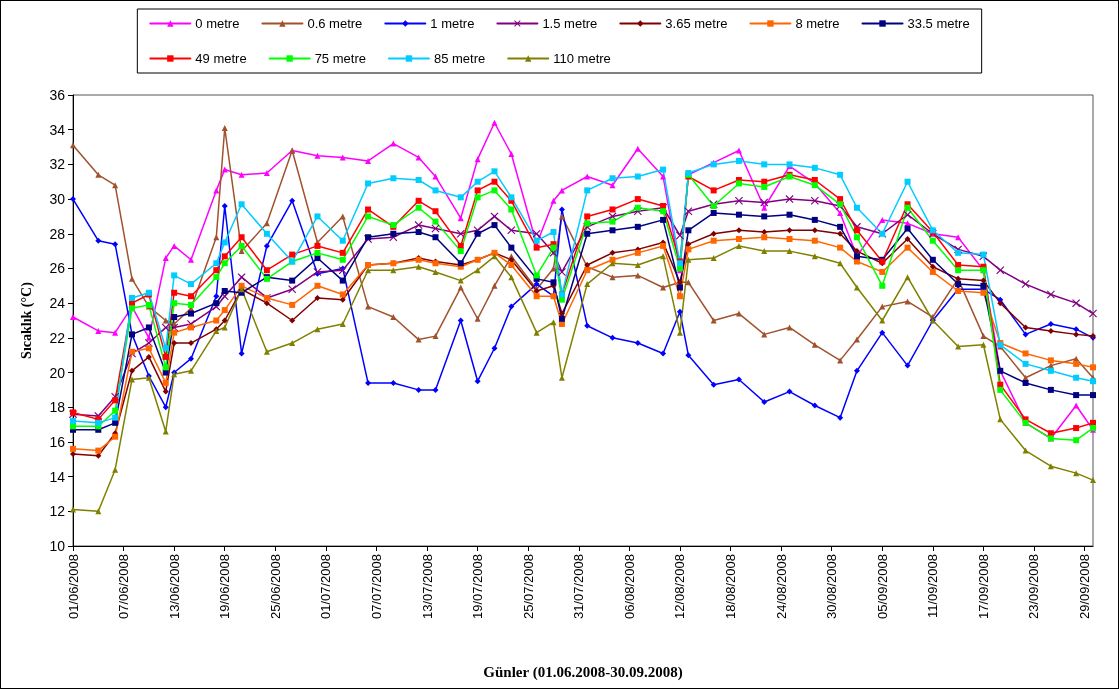  What do you see at coordinates (275, 587) in the screenshot?
I see `x-tick-label: 25/06/2008` at bounding box center [275, 587].